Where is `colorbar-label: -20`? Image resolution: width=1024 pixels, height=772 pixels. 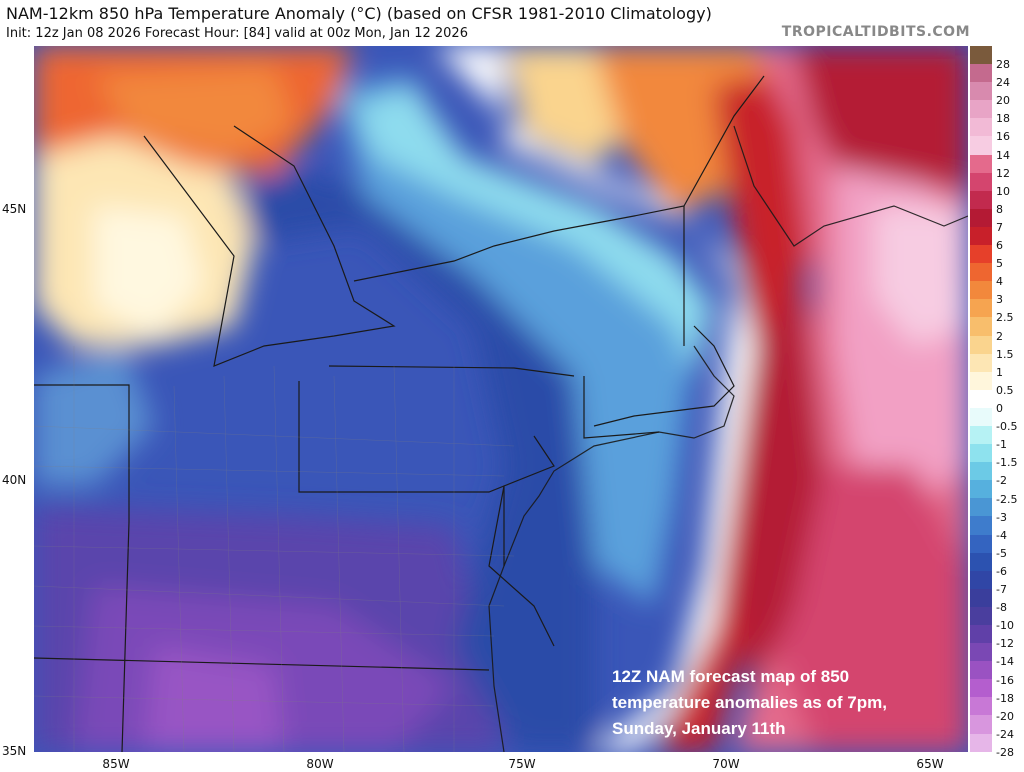 colorbar-label: -20 is located at coordinates (1005, 716).